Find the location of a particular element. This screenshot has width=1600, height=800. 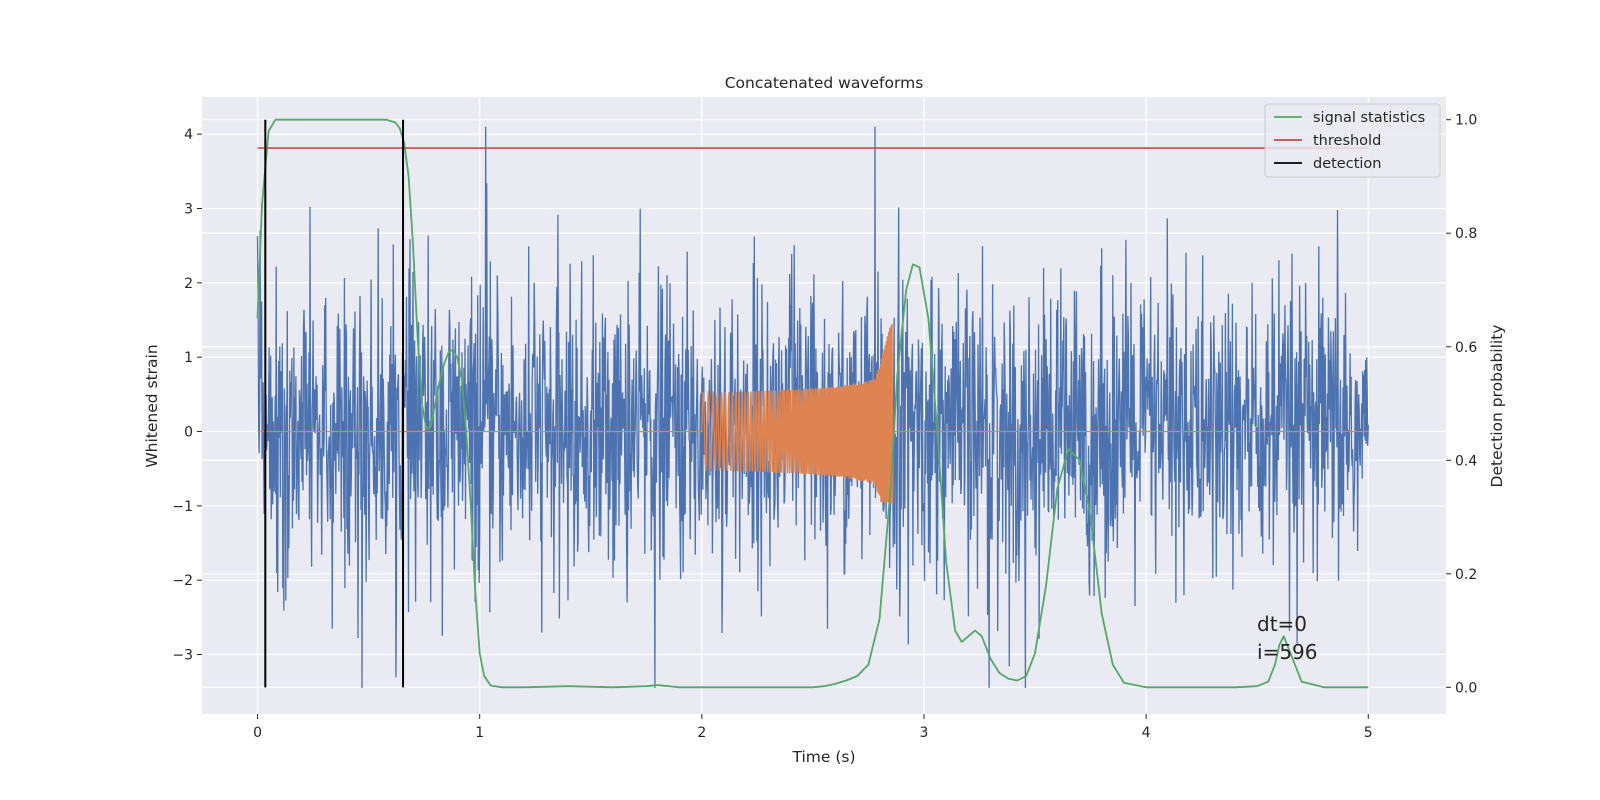

y-tick-label-right-4: 0.8 is located at coordinates (1466, 234).